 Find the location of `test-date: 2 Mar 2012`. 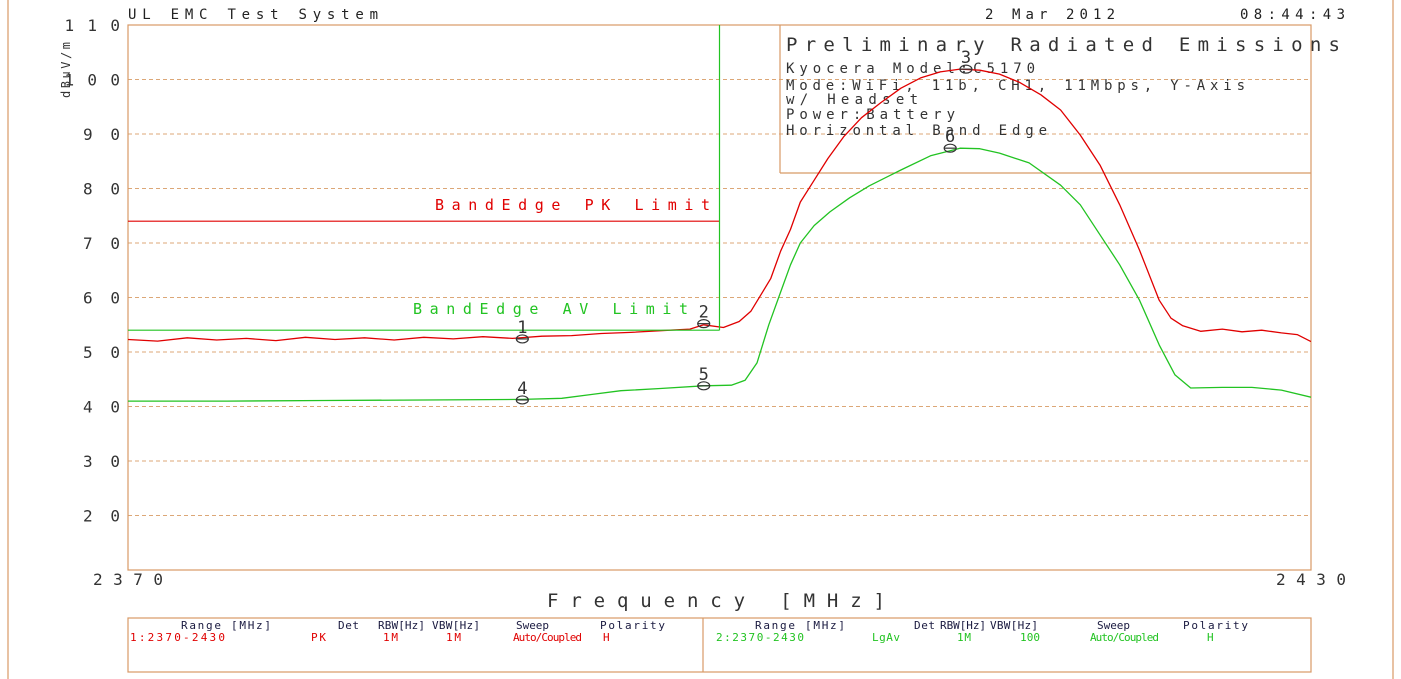

test-date: 2 Mar 2012 is located at coordinates (1050, 15).